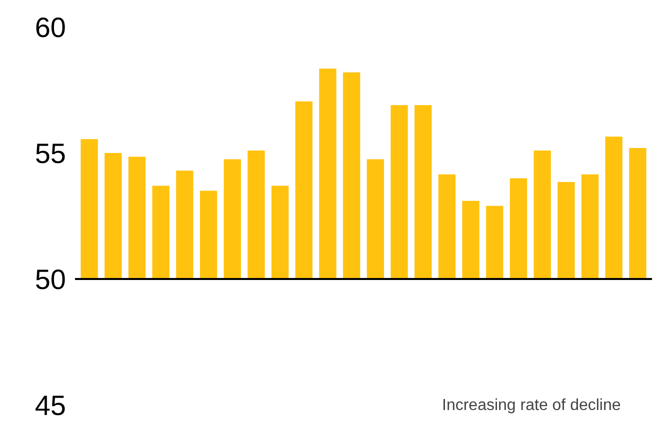 The width and height of the screenshot is (662, 435). Describe the element at coordinates (50, 27) in the screenshot. I see `y-tick-label: 60` at that location.